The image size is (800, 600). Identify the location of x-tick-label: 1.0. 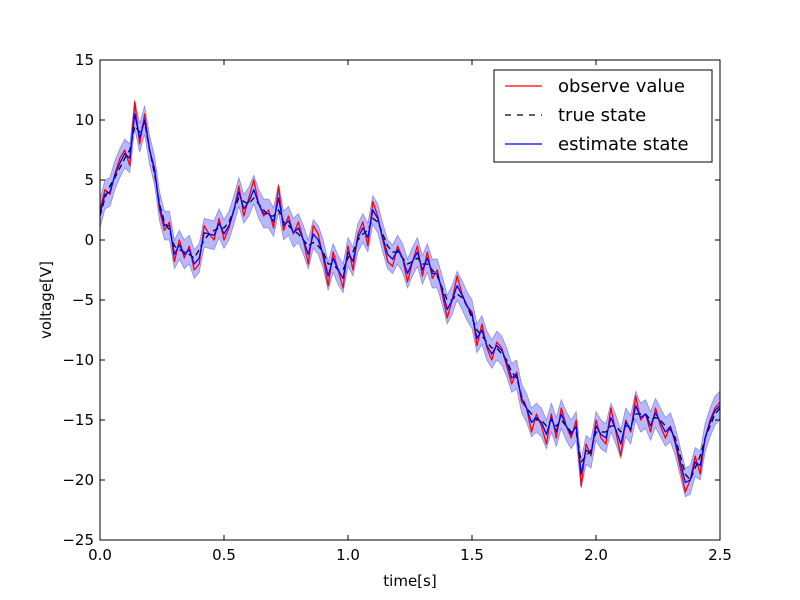
(348, 555).